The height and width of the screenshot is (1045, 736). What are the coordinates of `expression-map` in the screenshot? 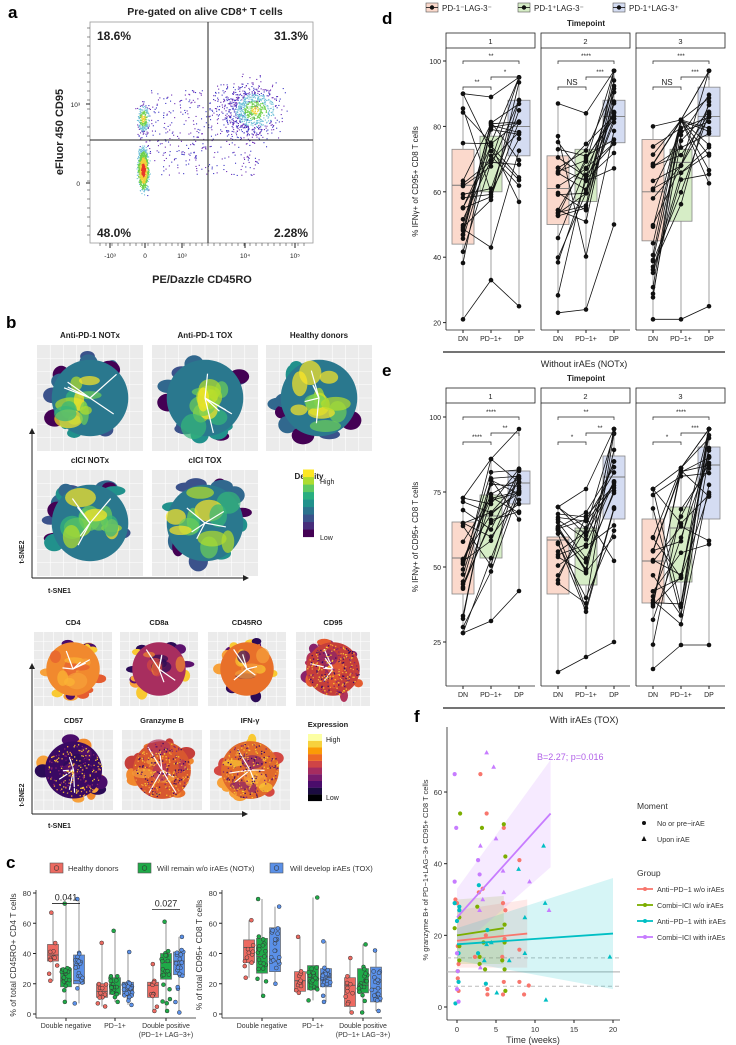 It's located at (73, 770).